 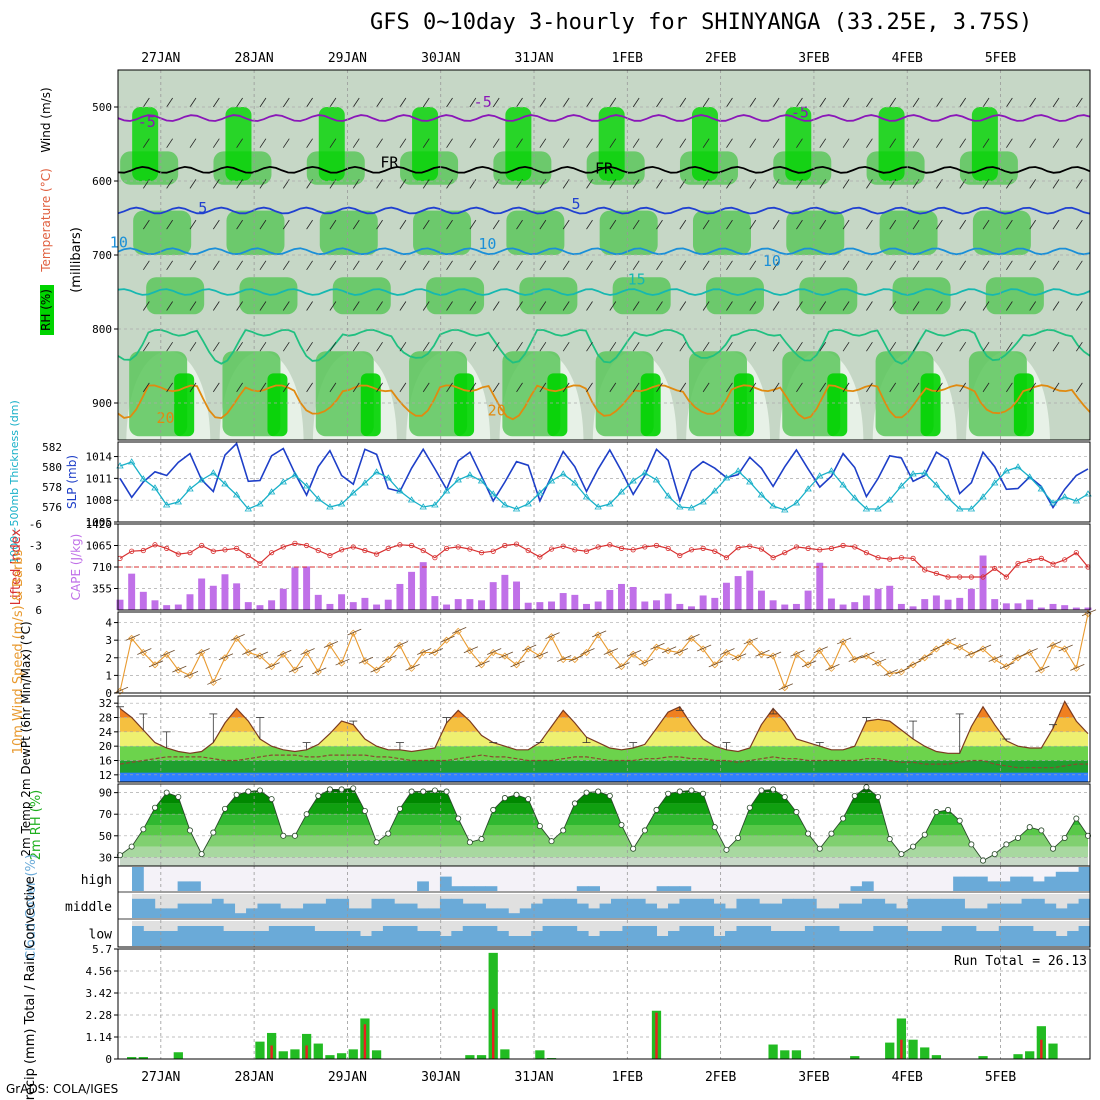 I want to click on temperature-frame, so click(x=604, y=739).